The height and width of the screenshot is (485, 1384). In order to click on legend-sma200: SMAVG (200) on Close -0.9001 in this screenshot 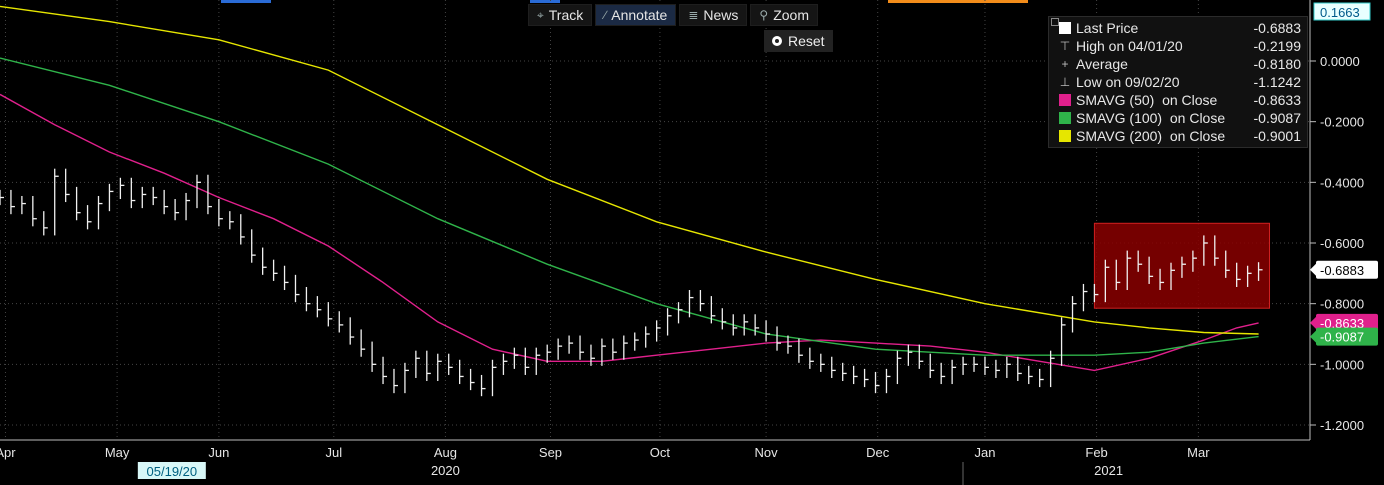, I will do `click(1178, 136)`.